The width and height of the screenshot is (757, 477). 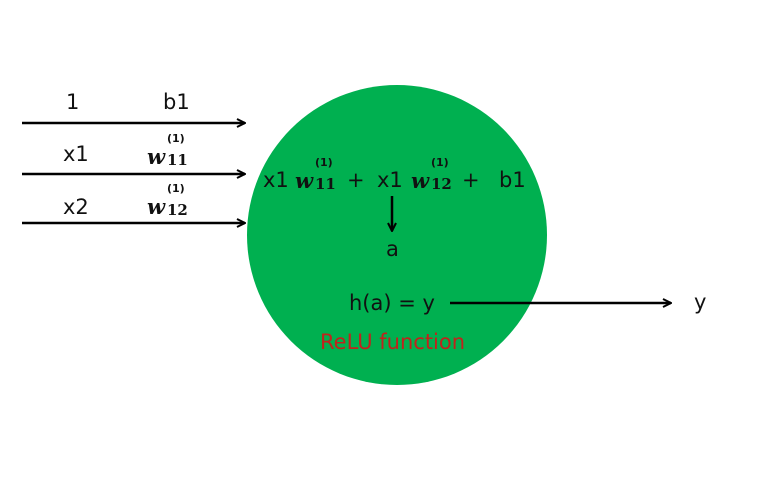 What do you see at coordinates (356, 180) in the screenshot?
I see `sum-plus-1: +` at bounding box center [356, 180].